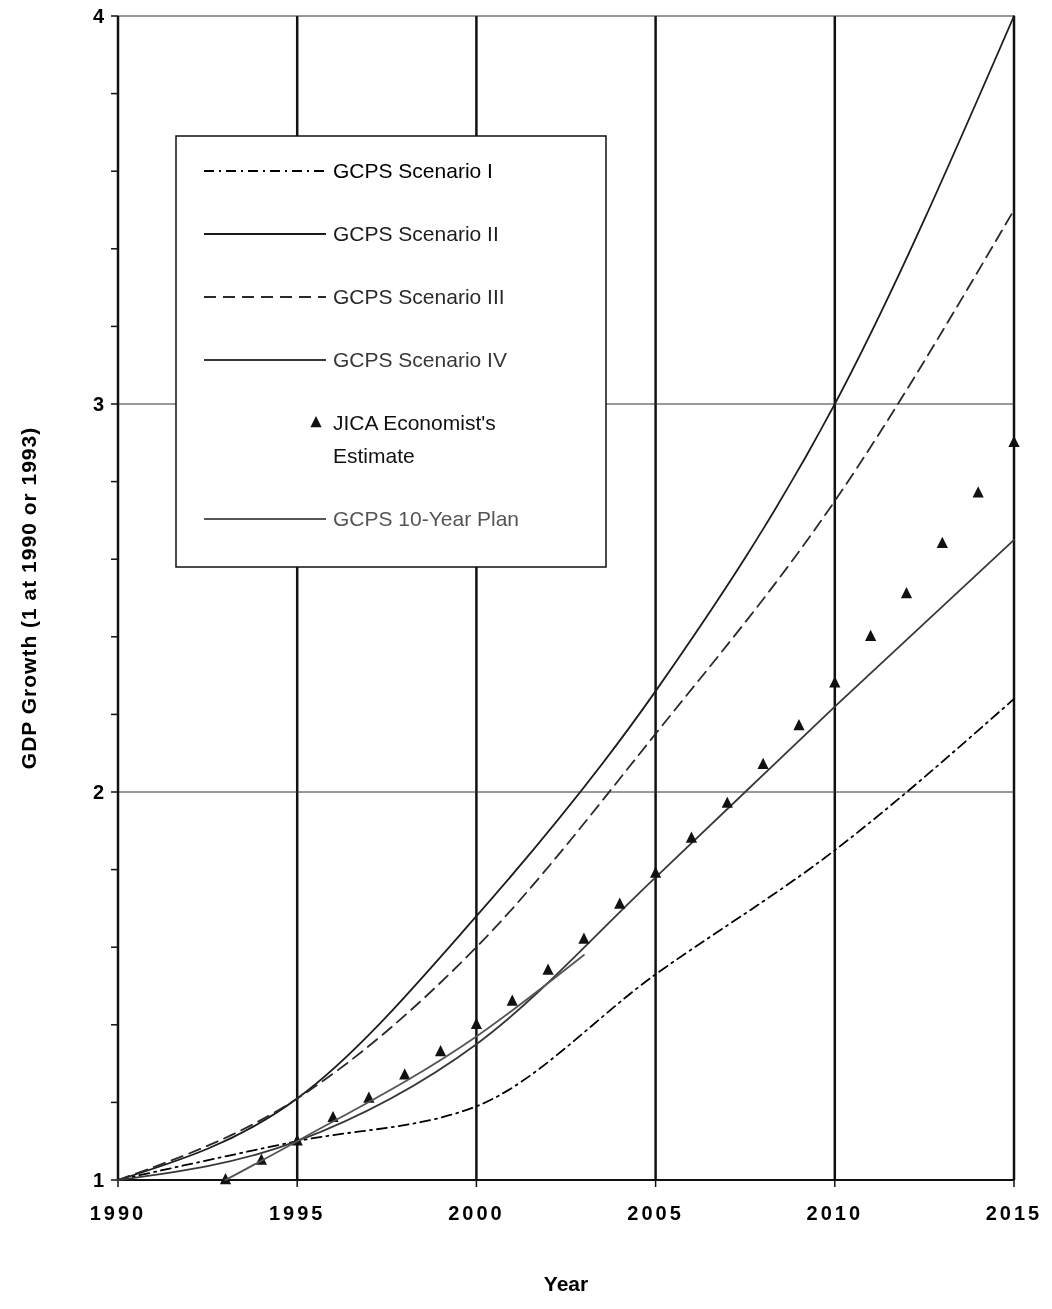  Describe the element at coordinates (297, 1213) in the screenshot. I see `x-tick-label: 1995` at that location.